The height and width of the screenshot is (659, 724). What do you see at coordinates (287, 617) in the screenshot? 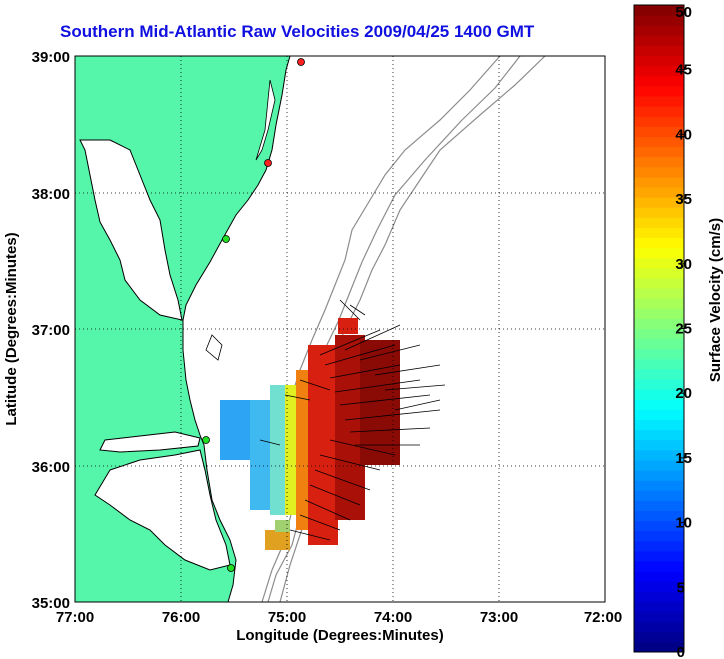
I see `x-tick-label: 75:00` at bounding box center [287, 617].